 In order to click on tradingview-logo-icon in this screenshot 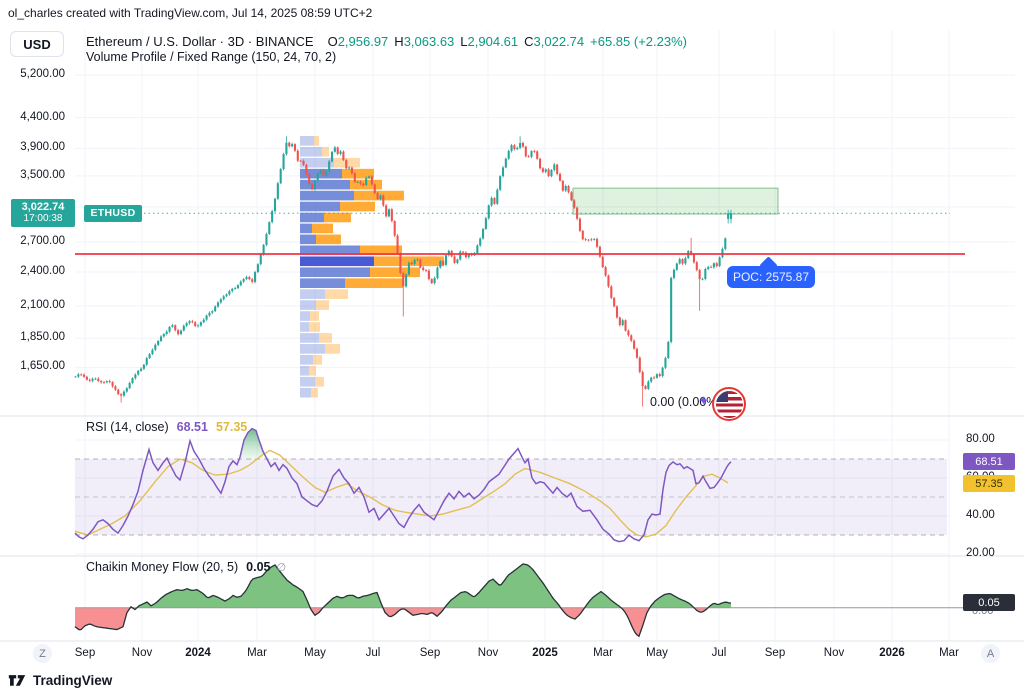, I will do `click(17, 680)`.